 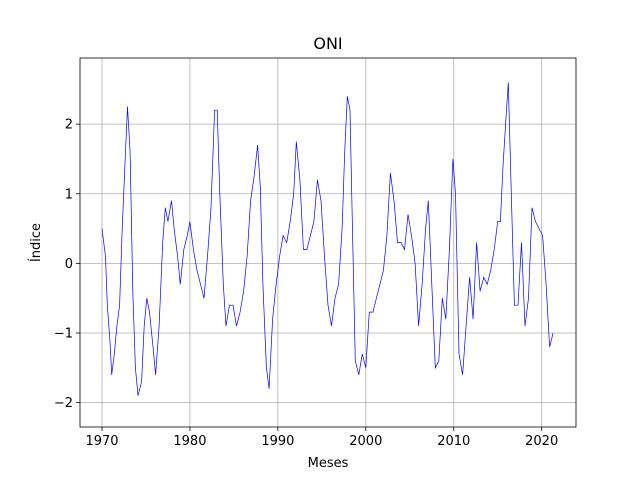 What do you see at coordinates (189, 441) in the screenshot?
I see `x-tick-label: 1980` at bounding box center [189, 441].